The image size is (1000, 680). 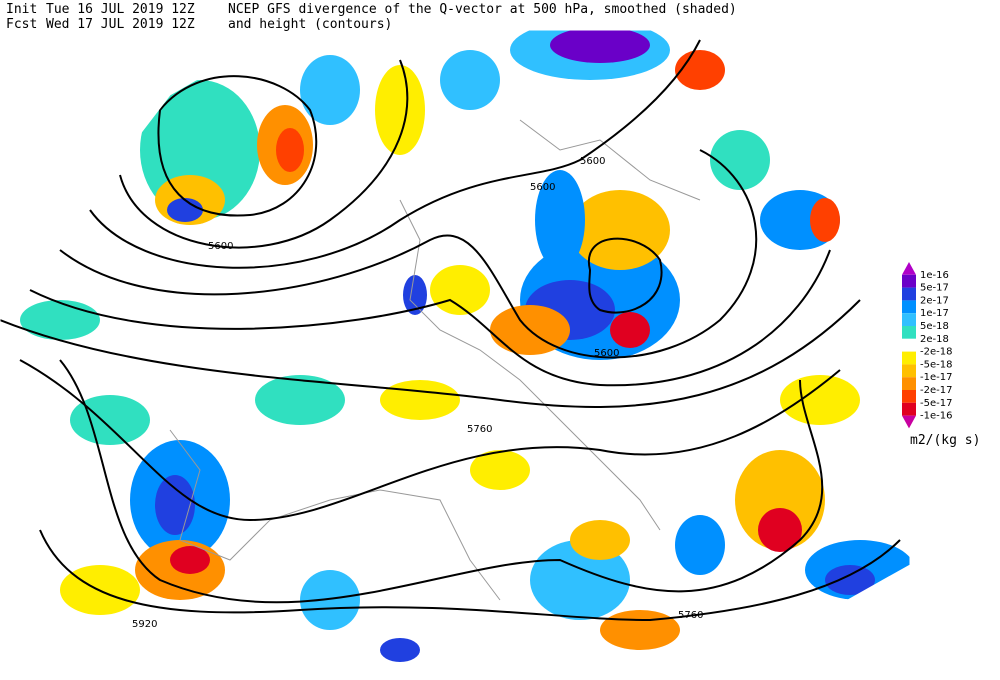 What do you see at coordinates (21, 9) in the screenshot?
I see `init-label: Init` at bounding box center [21, 9].